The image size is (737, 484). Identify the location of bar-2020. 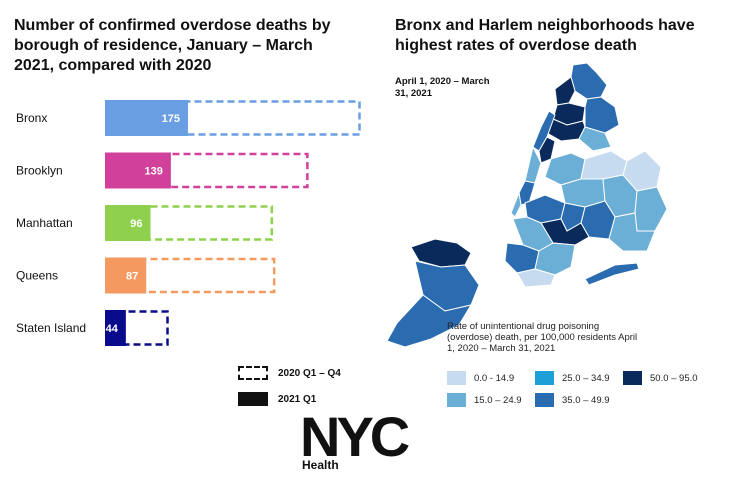
(190, 275).